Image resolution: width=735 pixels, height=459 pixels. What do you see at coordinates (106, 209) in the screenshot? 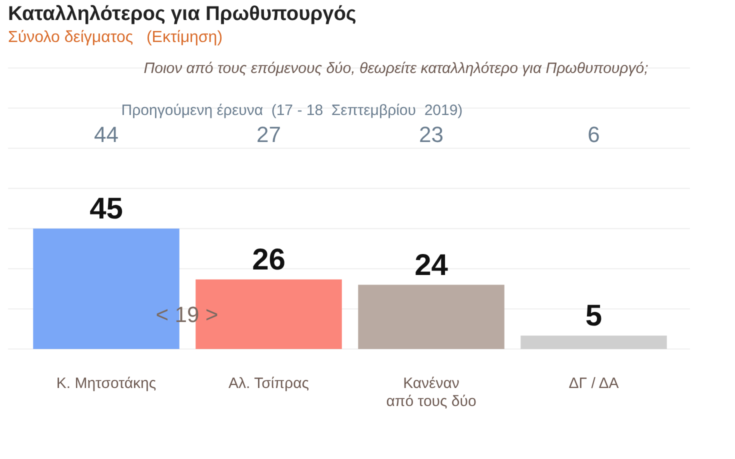
I see `data-label: 45` at bounding box center [106, 209].